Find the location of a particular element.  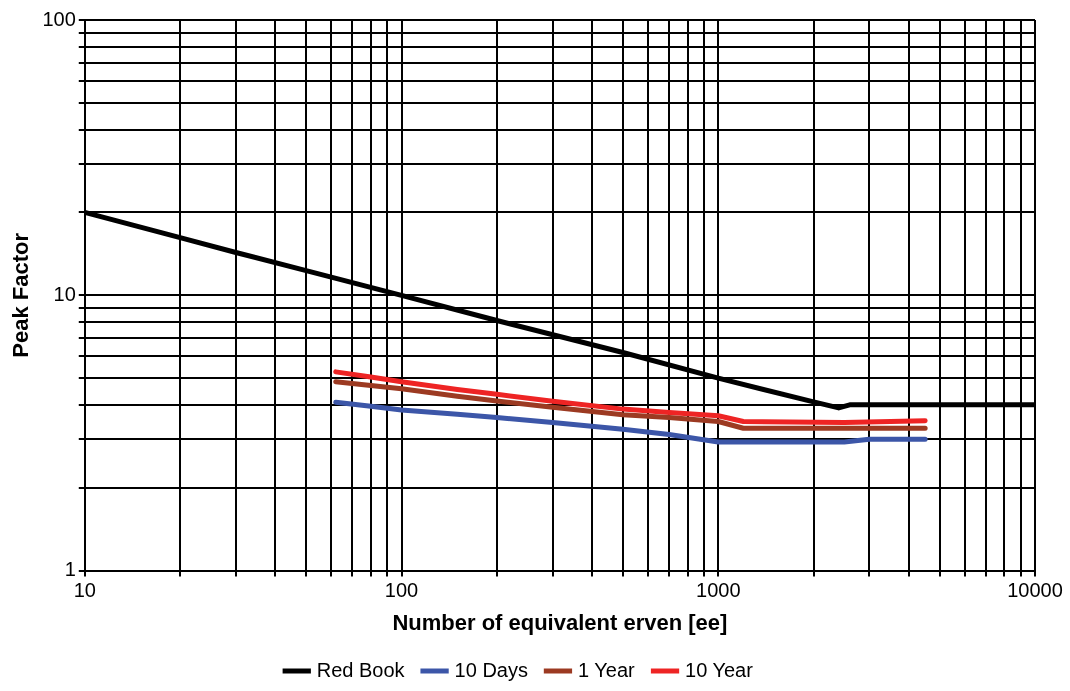

x-tick-label: 100 is located at coordinates (401, 590).